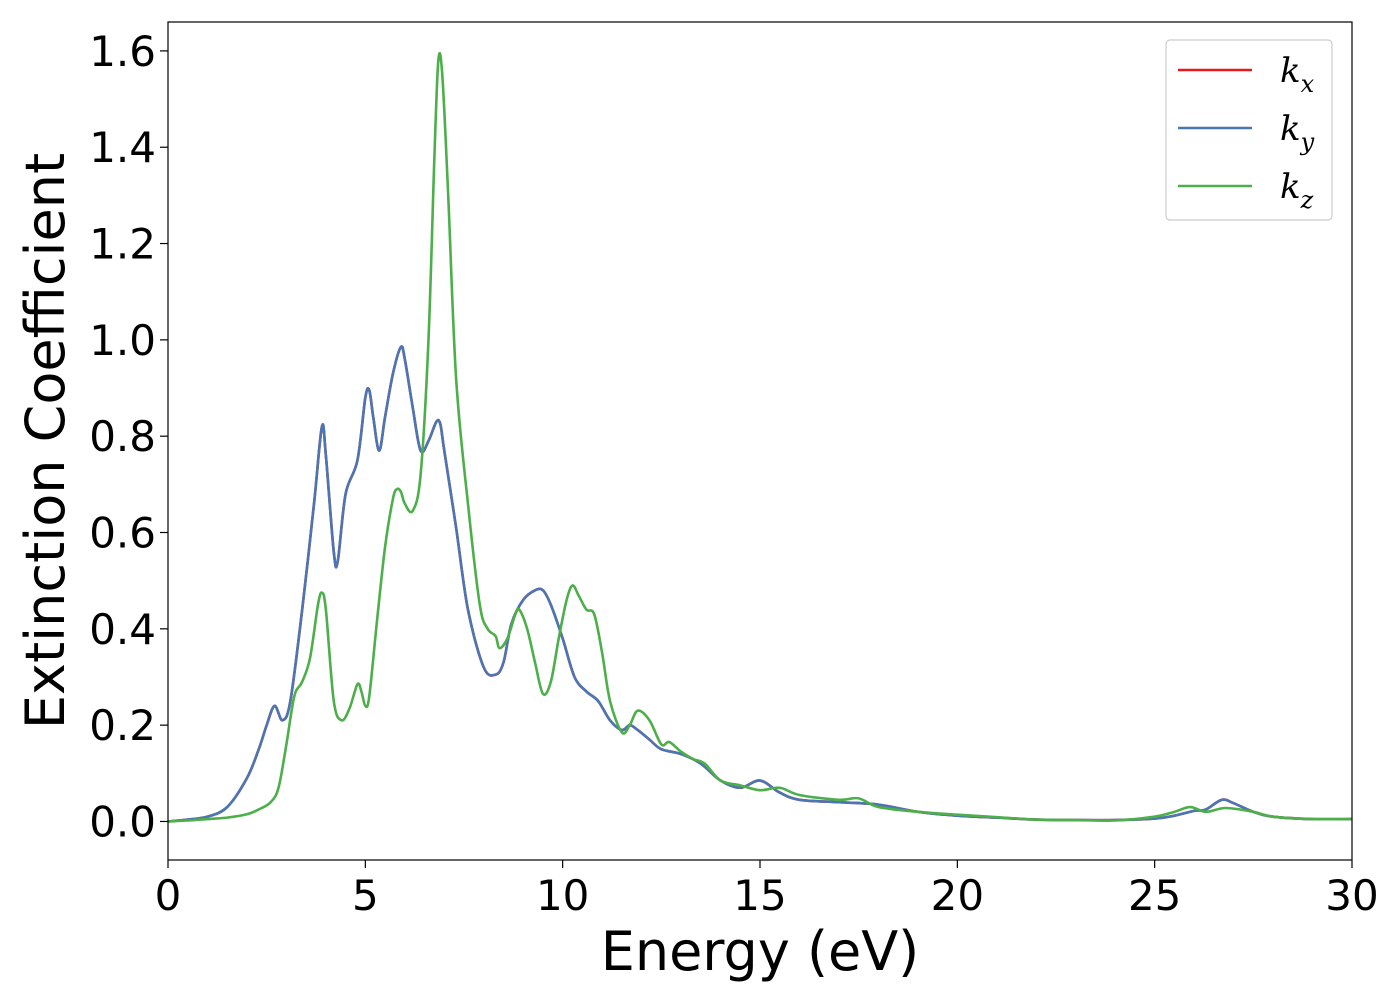 This screenshot has height=1000, width=1400. Describe the element at coordinates (1308, 84) in the screenshot. I see `legend-subscript: x` at that location.